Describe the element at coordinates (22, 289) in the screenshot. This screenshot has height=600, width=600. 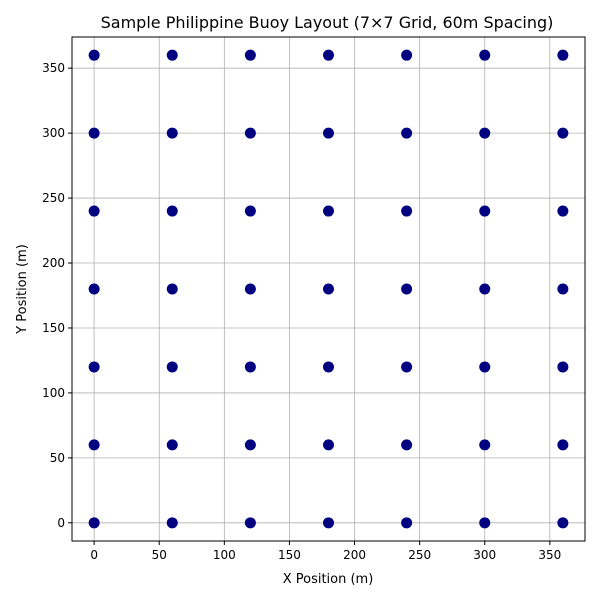
I see `y-axis-label: Y Position (m)` at that location.